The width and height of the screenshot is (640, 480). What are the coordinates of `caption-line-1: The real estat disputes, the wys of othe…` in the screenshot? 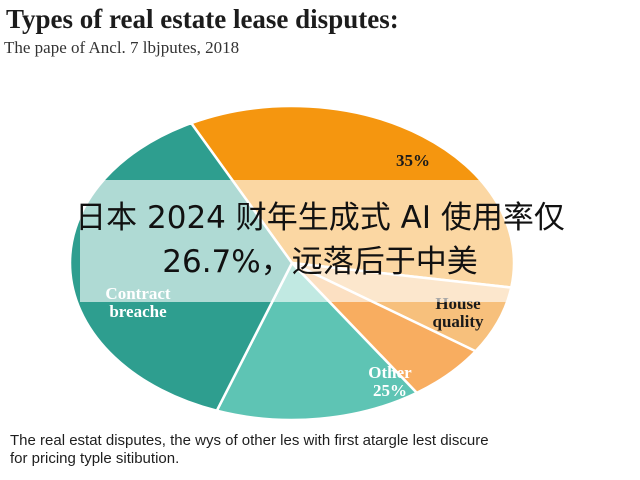 It's located at (249, 440).